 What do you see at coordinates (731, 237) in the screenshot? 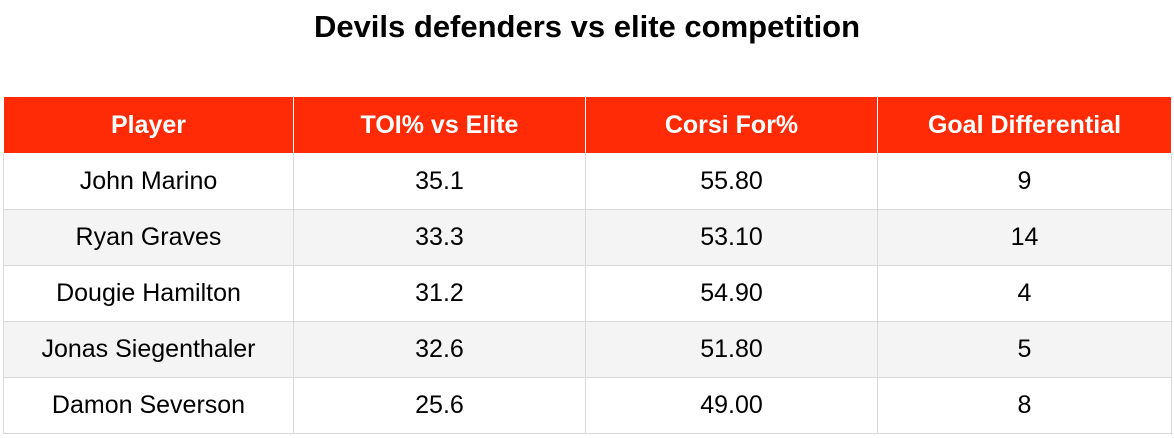
I see `cell-corsi-for: 53.10` at bounding box center [731, 237].